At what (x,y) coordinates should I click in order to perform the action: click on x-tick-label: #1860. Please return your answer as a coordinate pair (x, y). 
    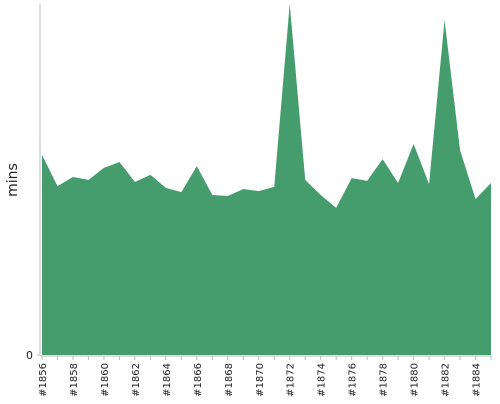
    Looking at the image, I should click on (105, 380).